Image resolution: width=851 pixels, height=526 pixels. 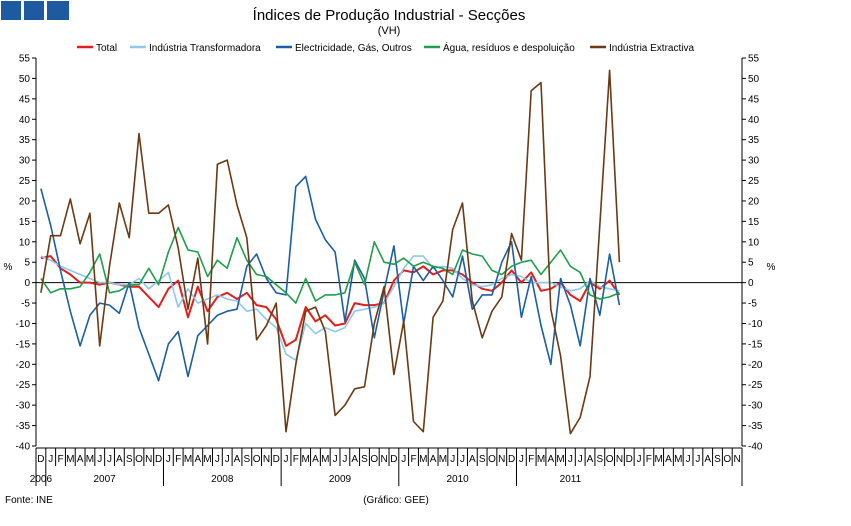 I want to click on y-tick-label-right: 45, so click(x=754, y=99).